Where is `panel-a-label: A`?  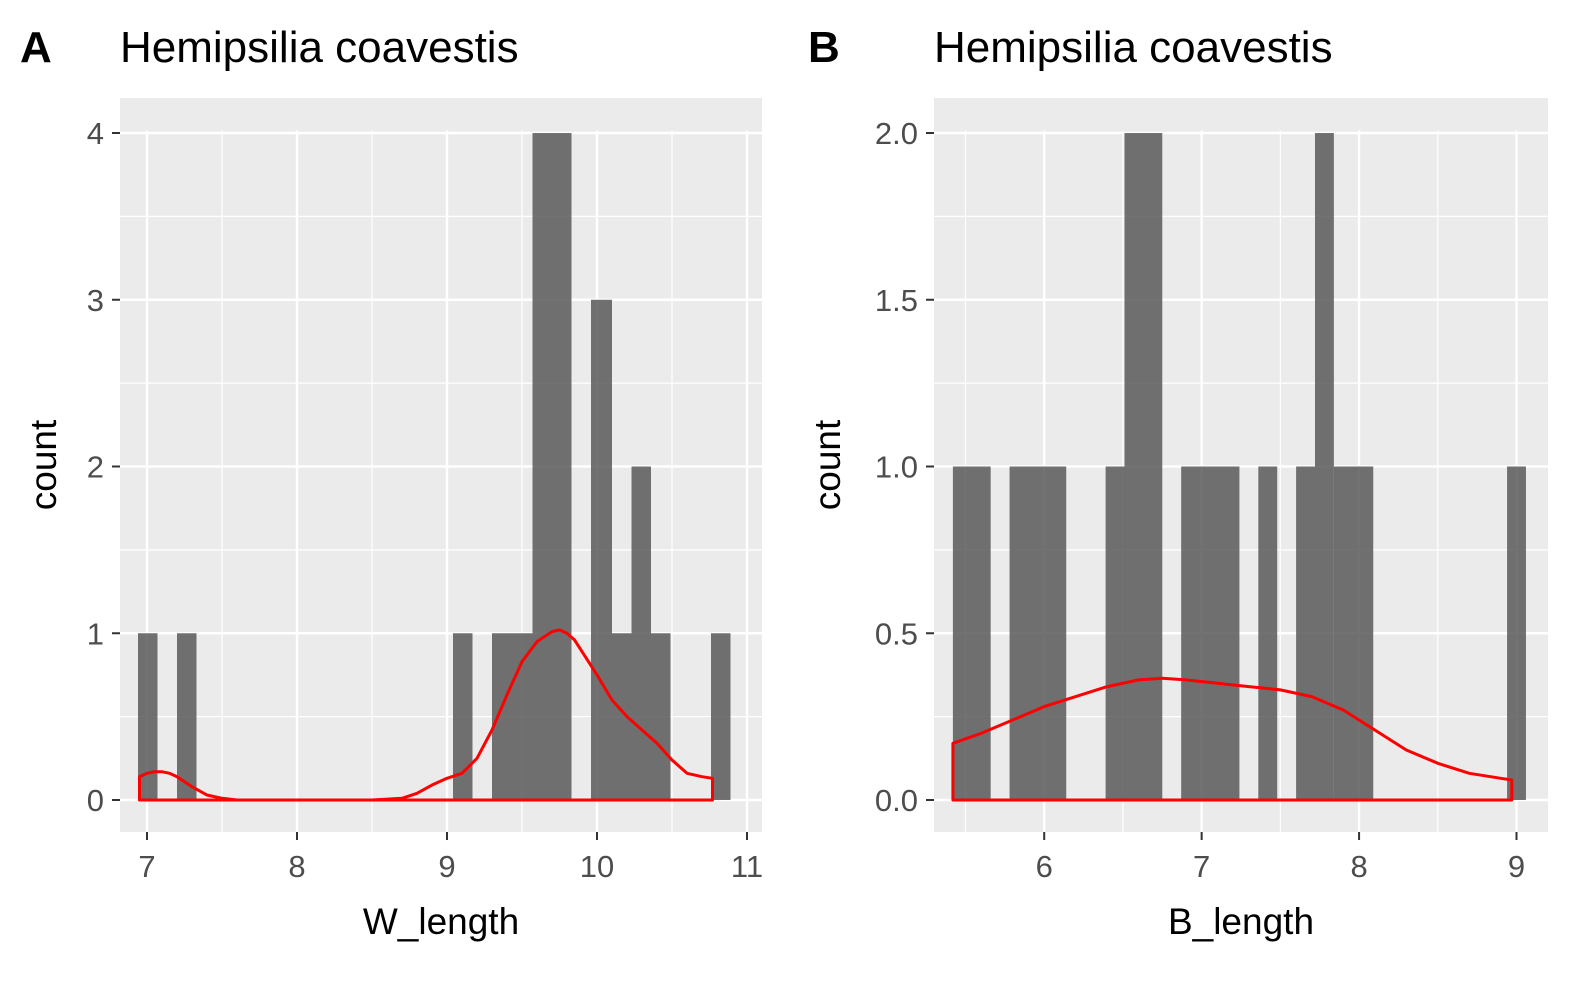 panel-a-label: A is located at coordinates (36, 47).